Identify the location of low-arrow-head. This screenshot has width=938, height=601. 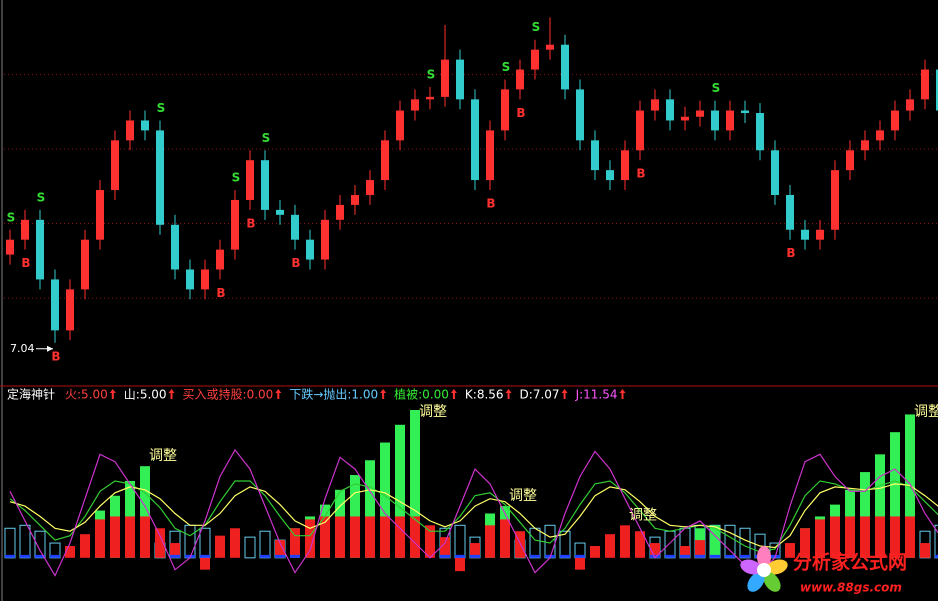
(50, 348).